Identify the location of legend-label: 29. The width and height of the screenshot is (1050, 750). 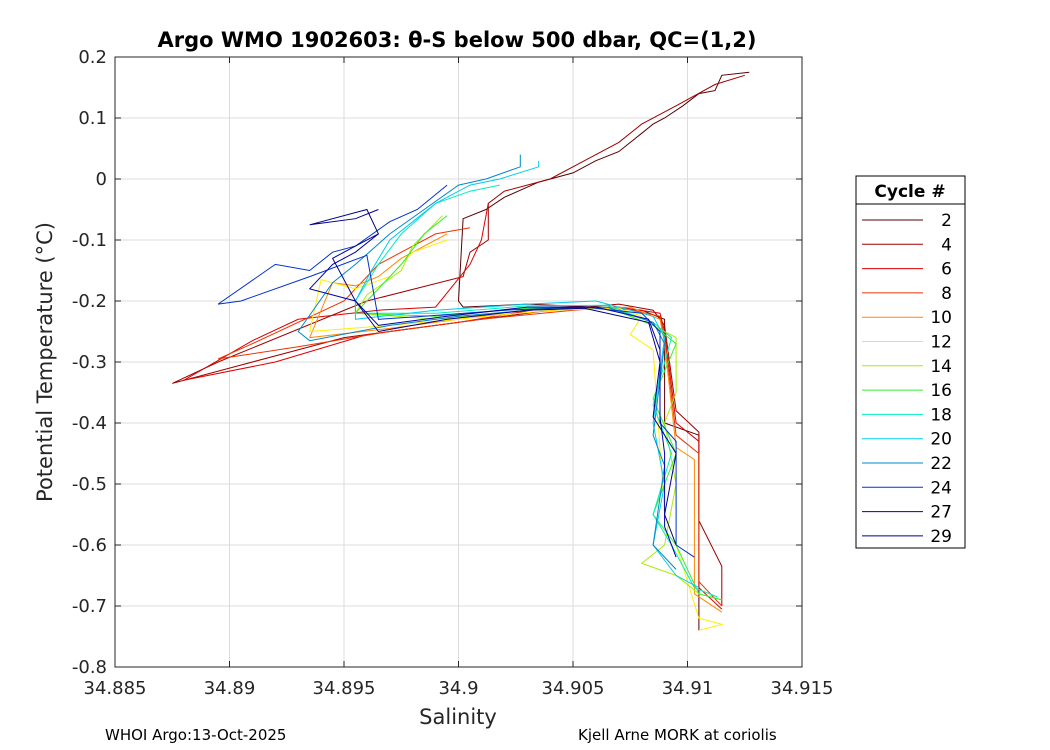
(941, 537).